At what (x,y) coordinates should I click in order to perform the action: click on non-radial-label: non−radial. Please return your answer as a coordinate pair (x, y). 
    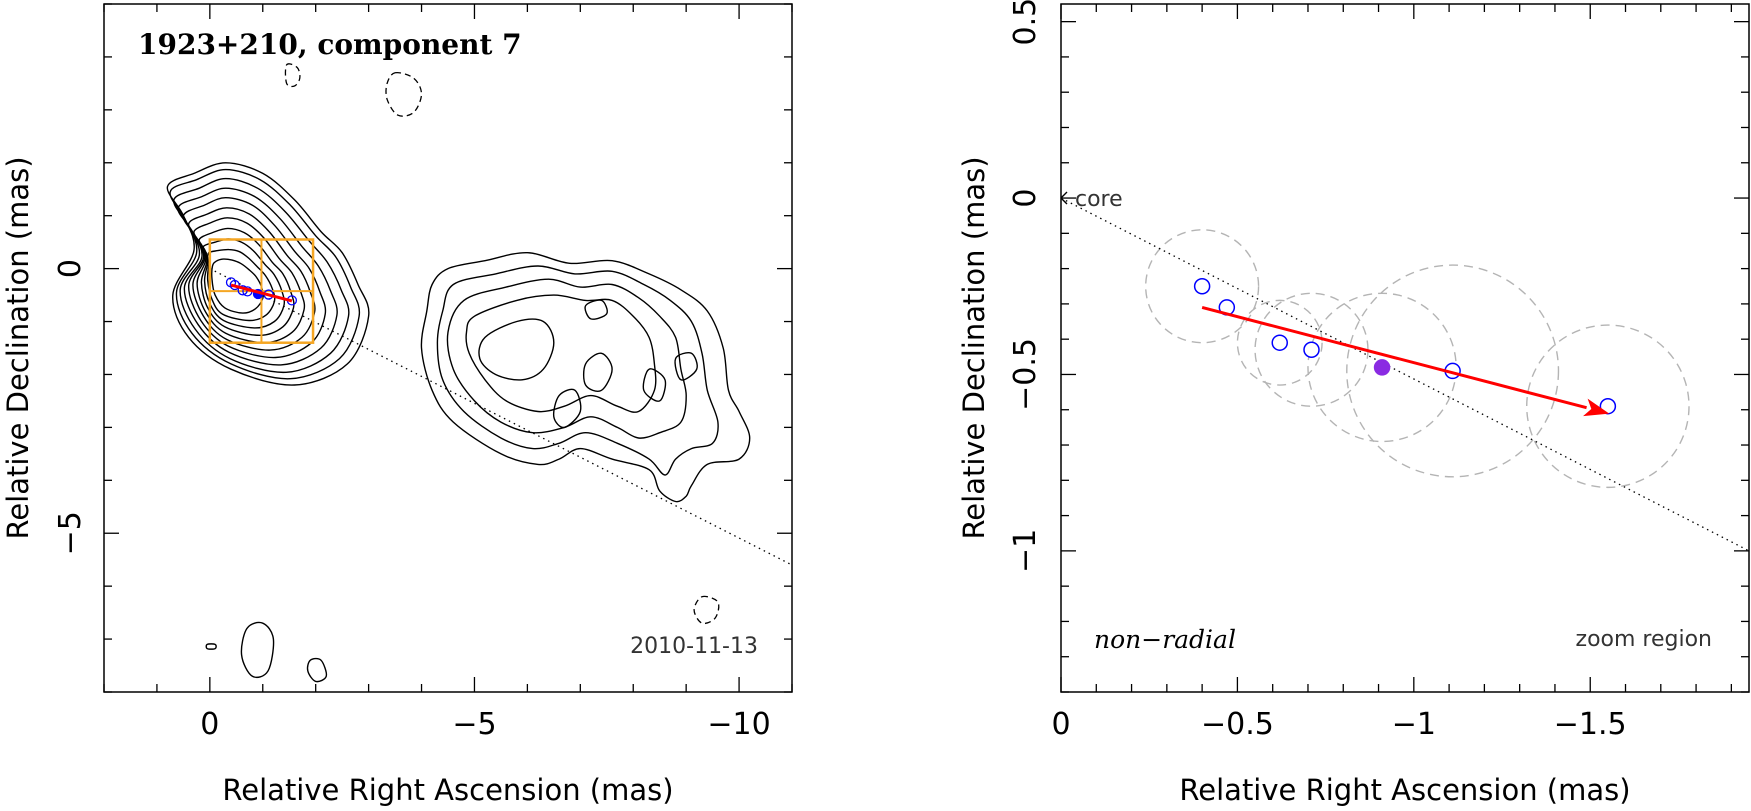
    Looking at the image, I should click on (1165, 639).